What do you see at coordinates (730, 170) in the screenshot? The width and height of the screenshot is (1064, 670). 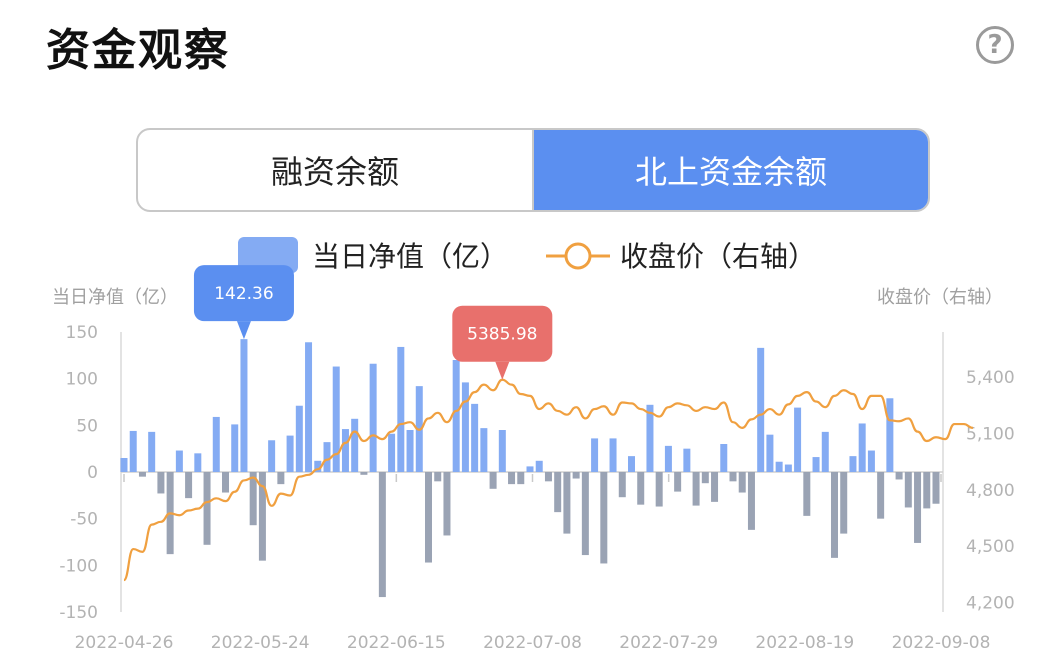 I see `tab-northbound-balance: 北上资金余额` at bounding box center [730, 170].